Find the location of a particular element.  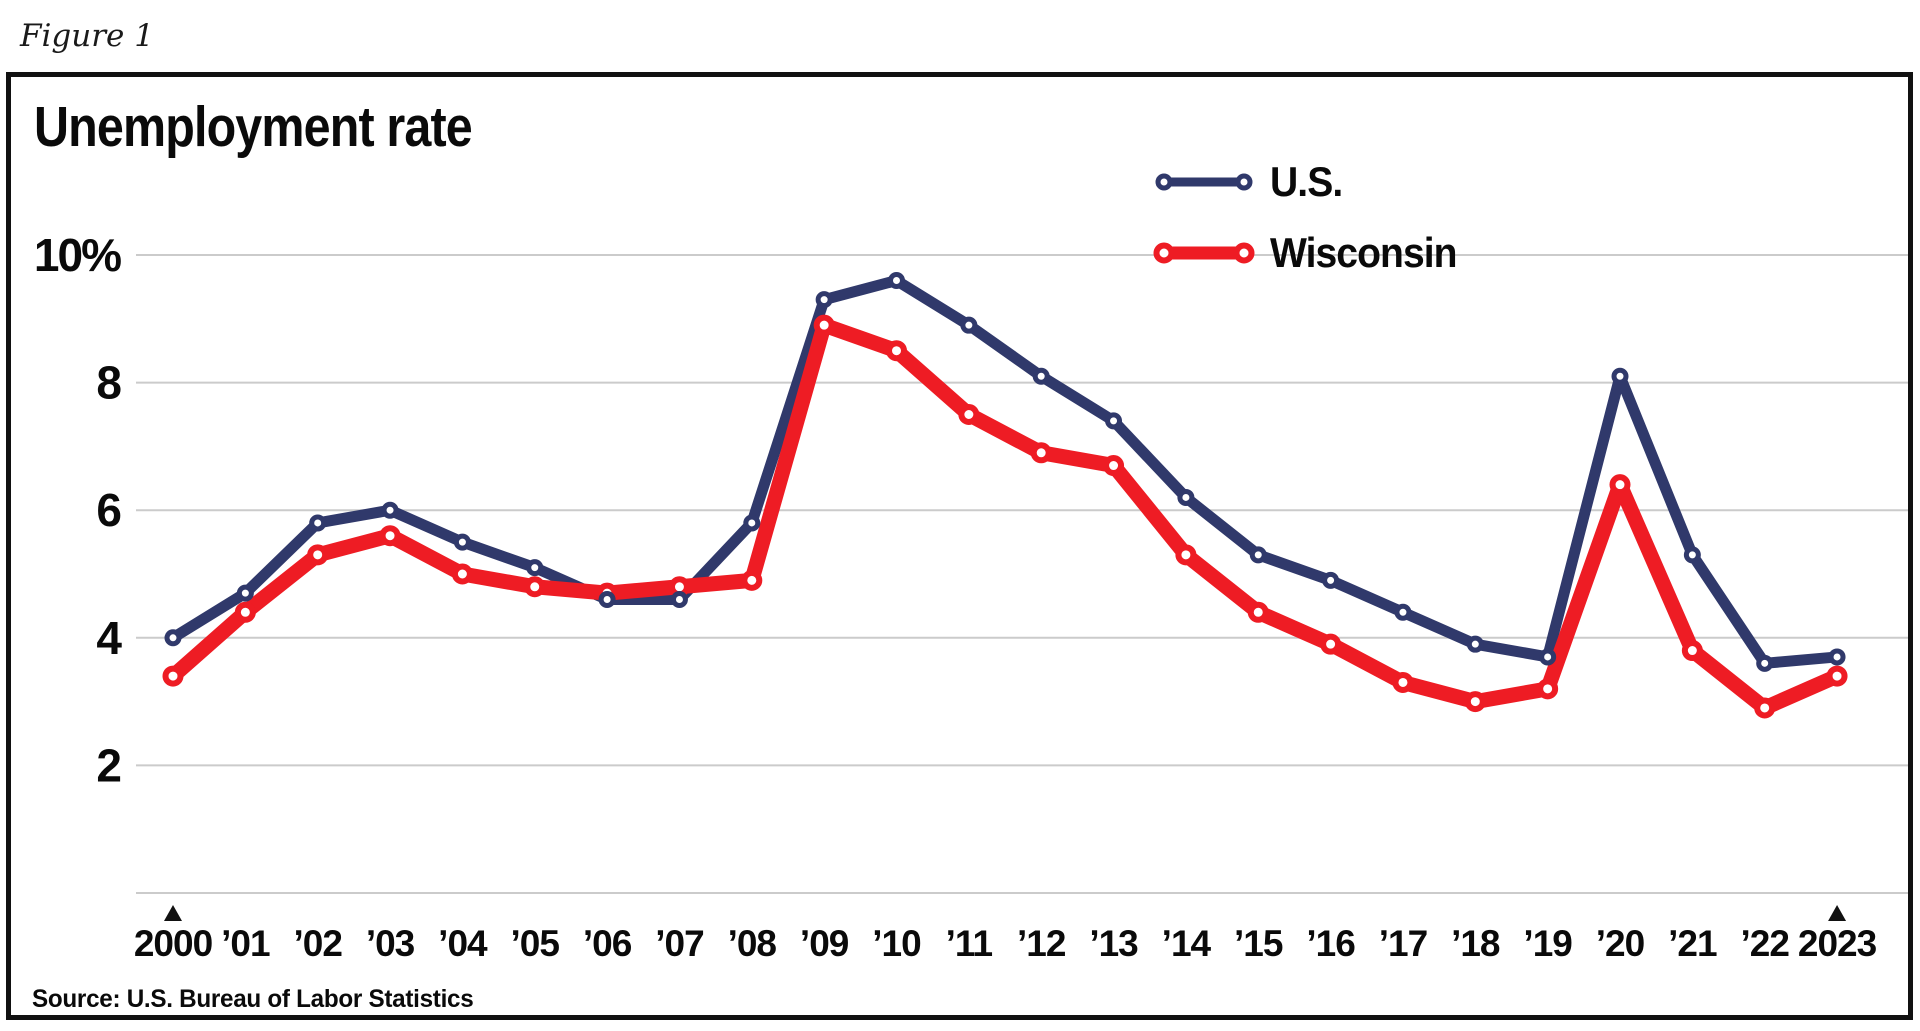

chart-title: Unemployment rate is located at coordinates (253, 127).